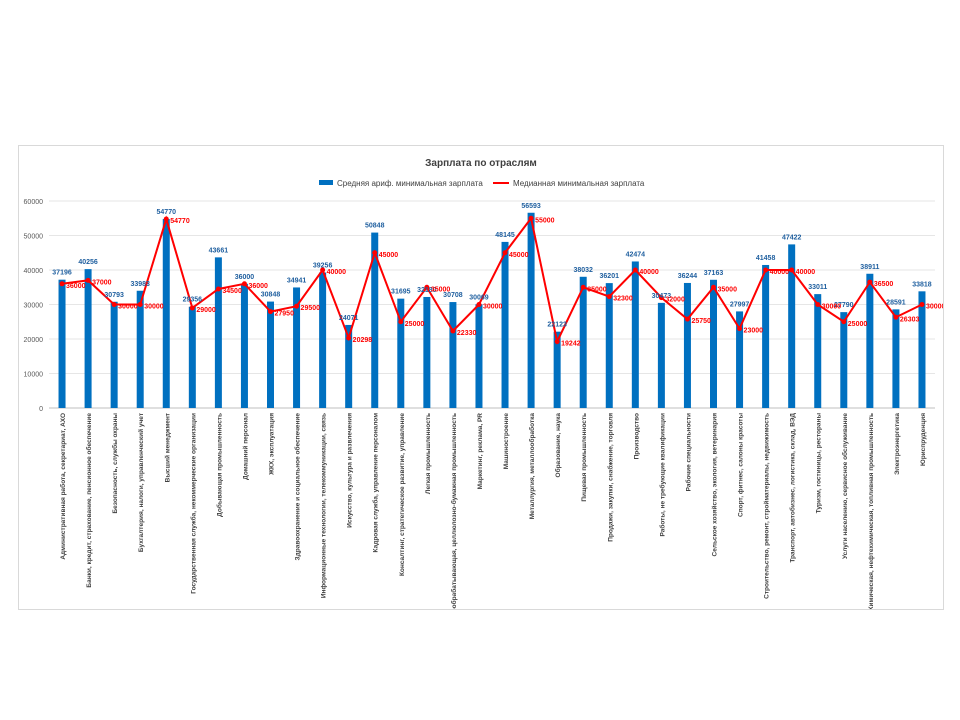  Describe the element at coordinates (62, 273) in the screenshot. I see `bar-data-label: 37196` at that location.